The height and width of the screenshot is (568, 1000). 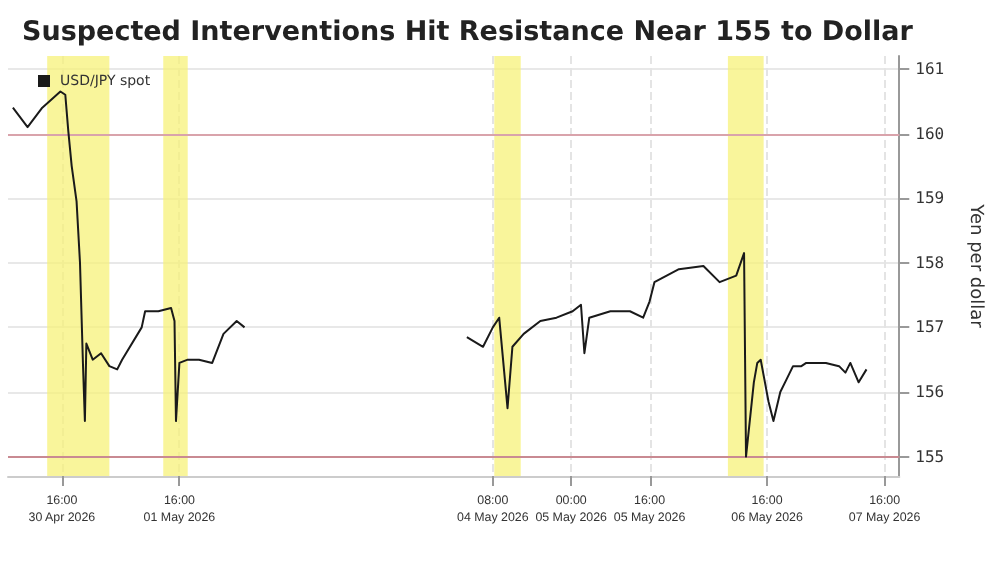 What do you see at coordinates (468, 32) in the screenshot?
I see `chart-title: Suspected Interventions Hit Resistance Near 155 to Dollar` at bounding box center [468, 32].